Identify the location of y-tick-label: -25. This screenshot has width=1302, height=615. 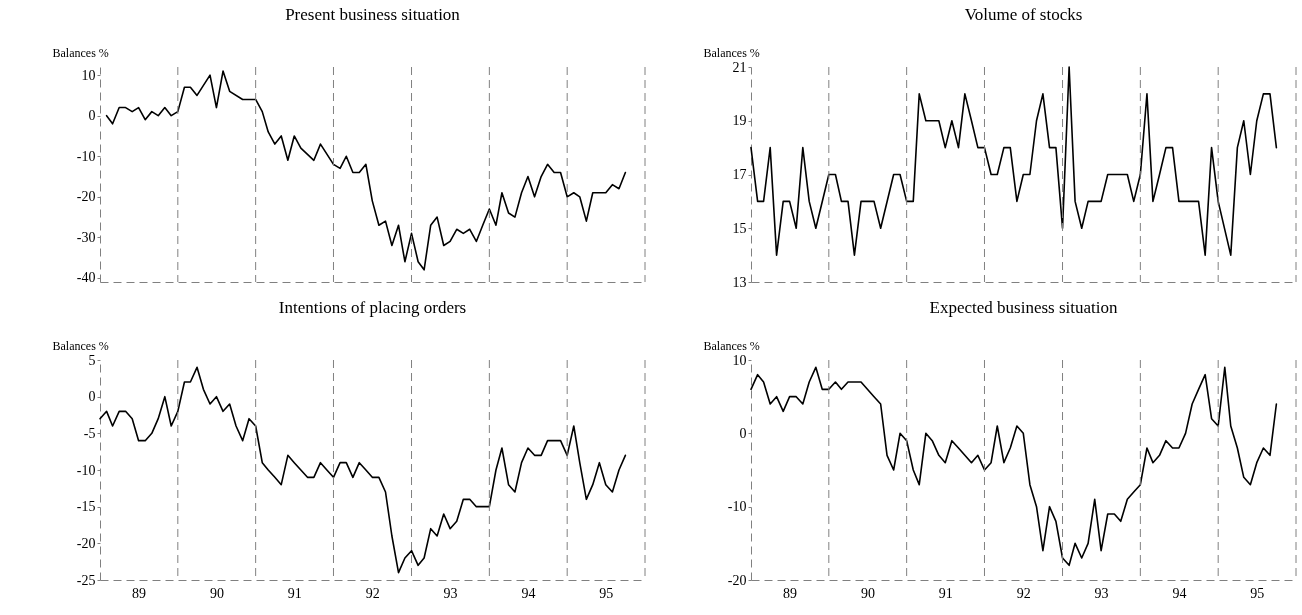
(86, 580).